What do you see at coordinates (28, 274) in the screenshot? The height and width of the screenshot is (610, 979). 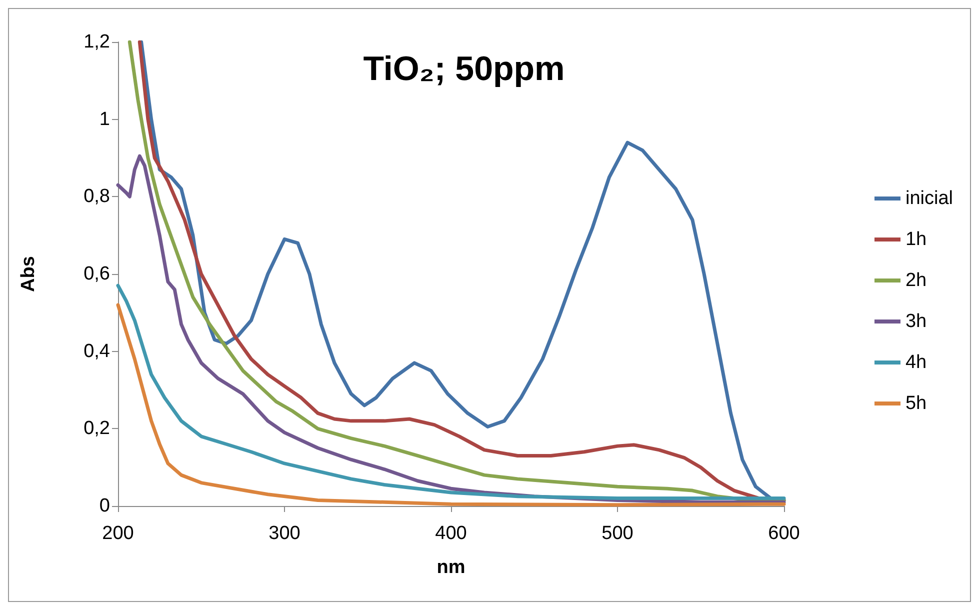 I see `y-axis-title: Abs` at bounding box center [28, 274].